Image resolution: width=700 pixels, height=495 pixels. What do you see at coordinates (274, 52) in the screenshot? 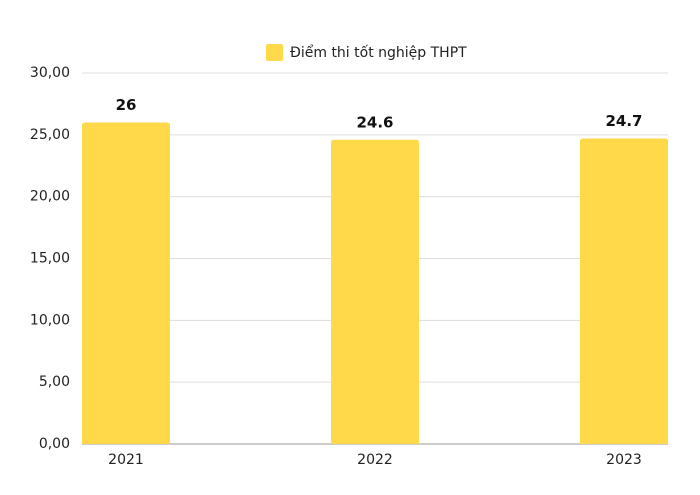
I see `legend-swatch` at bounding box center [274, 52].